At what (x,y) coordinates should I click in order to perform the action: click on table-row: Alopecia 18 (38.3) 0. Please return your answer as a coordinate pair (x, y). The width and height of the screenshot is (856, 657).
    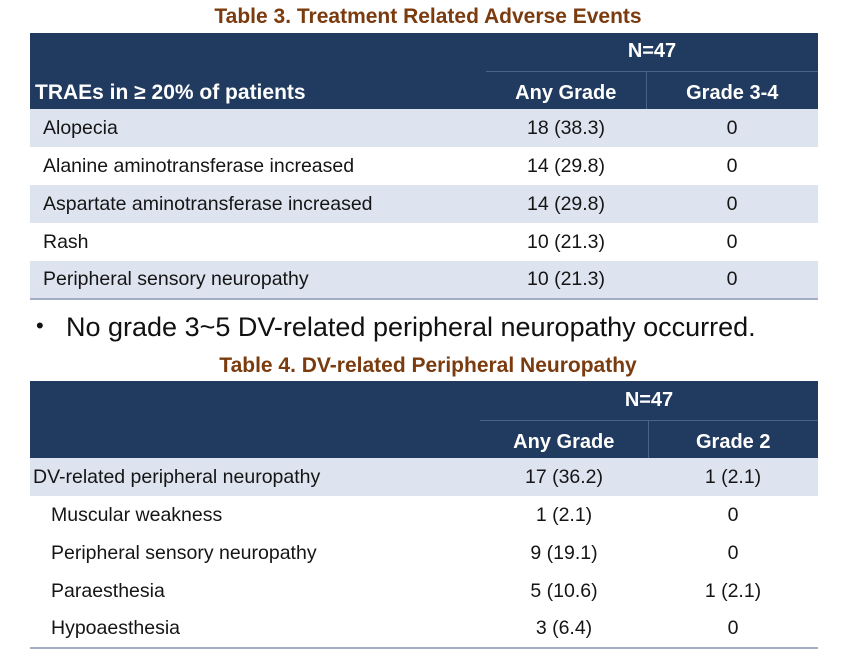
    Looking at the image, I should click on (424, 128).